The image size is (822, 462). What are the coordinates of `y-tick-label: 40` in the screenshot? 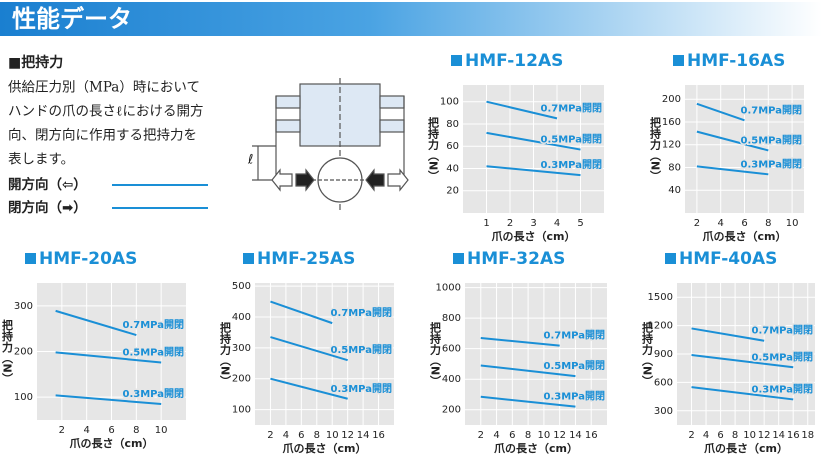 It's located at (674, 190).